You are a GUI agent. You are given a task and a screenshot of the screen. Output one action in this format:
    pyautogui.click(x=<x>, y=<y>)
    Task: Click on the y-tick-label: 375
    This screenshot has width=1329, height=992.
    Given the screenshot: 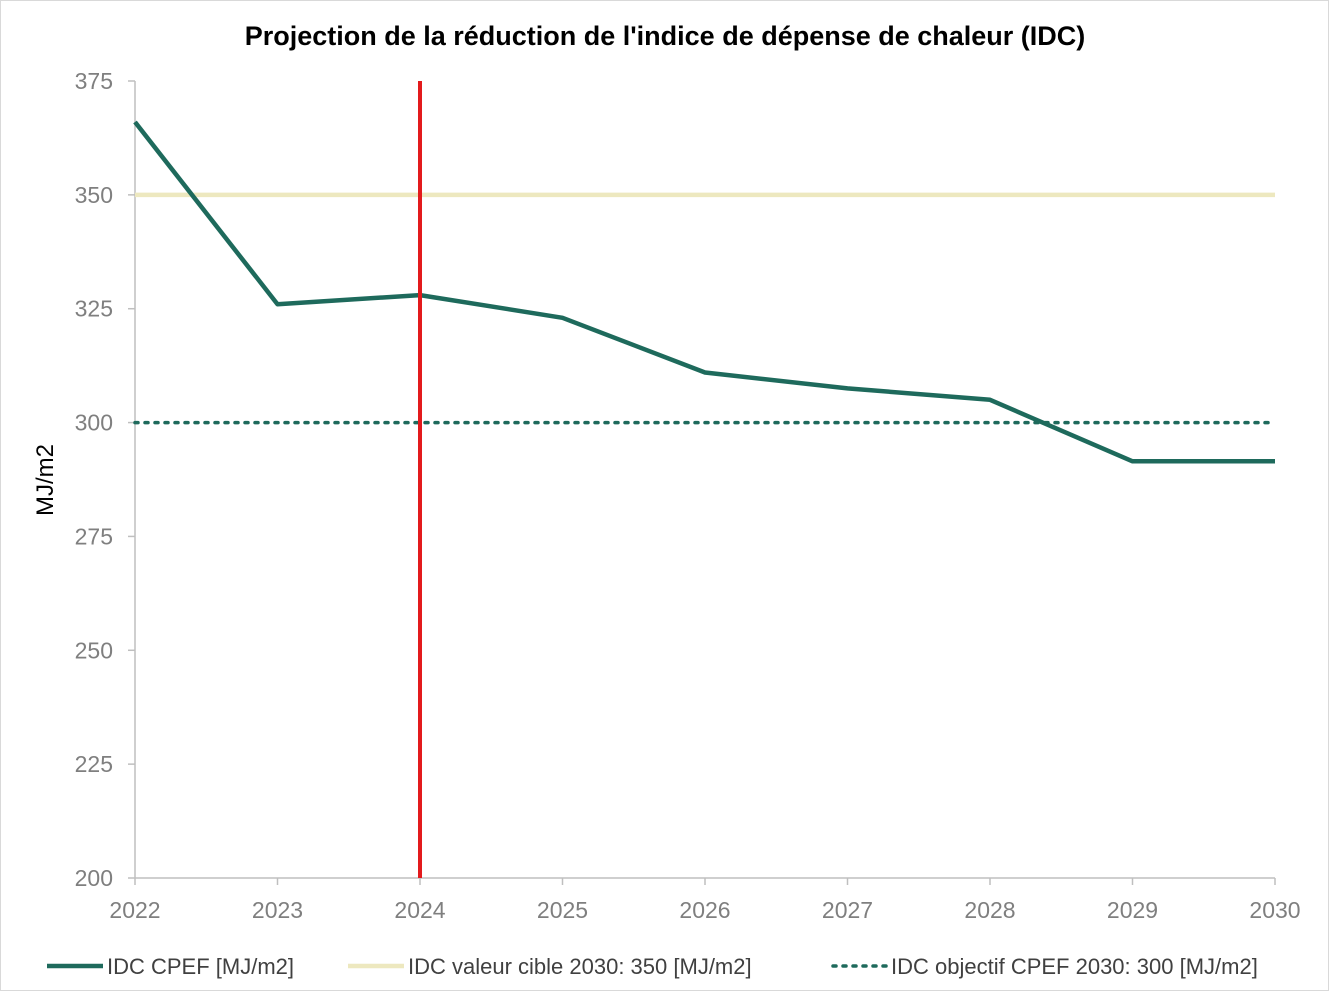 What is the action you would take?
    pyautogui.click(x=94, y=81)
    